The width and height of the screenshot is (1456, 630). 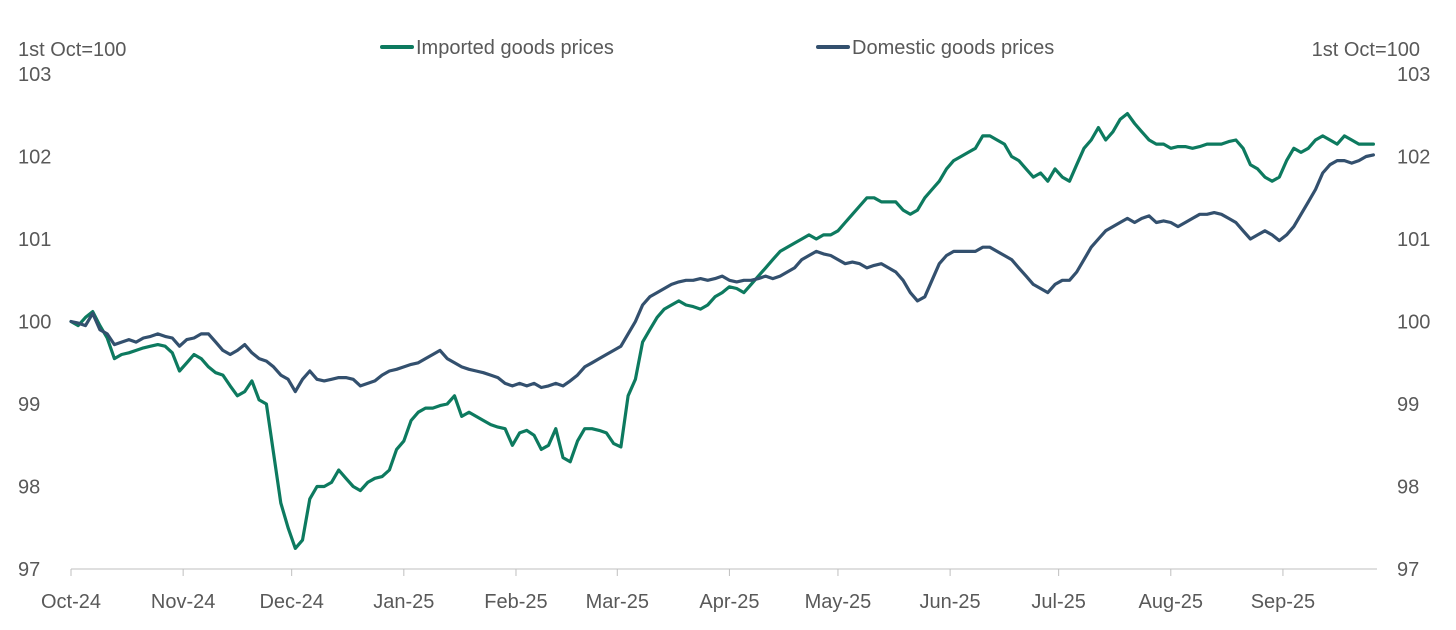 What do you see at coordinates (1408, 570) in the screenshot?
I see `y-tick-label-right: 97` at bounding box center [1408, 570].